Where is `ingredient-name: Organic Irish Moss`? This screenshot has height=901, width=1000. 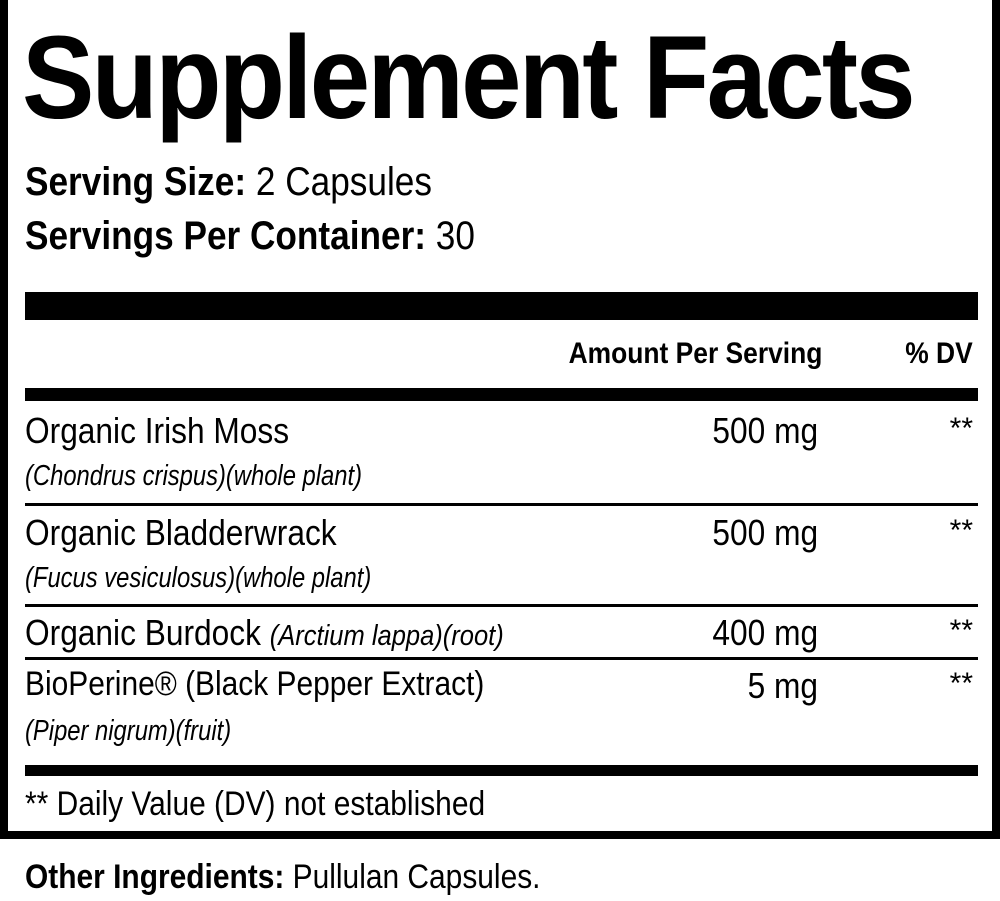 ingredient-name: Organic Irish Moss is located at coordinates (157, 430).